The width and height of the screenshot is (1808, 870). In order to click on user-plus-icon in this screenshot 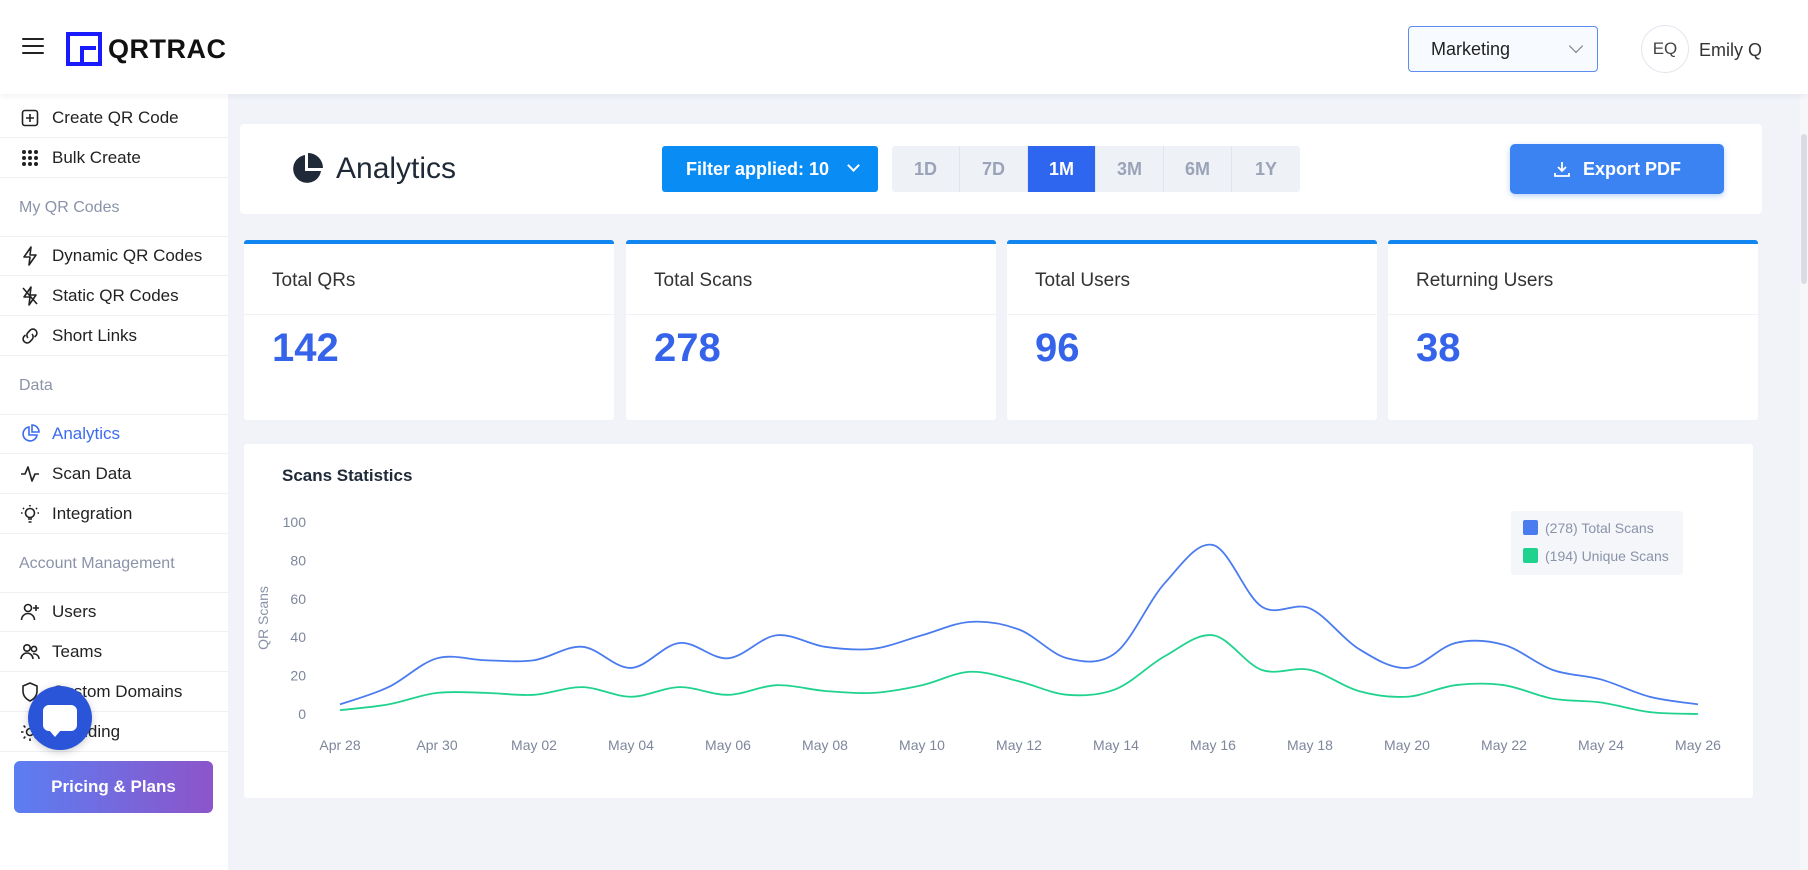, I will do `click(30, 612)`.